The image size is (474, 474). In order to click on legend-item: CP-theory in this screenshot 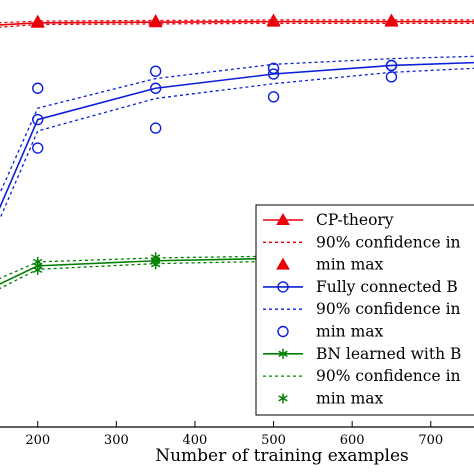, I will do `click(328, 220)`.